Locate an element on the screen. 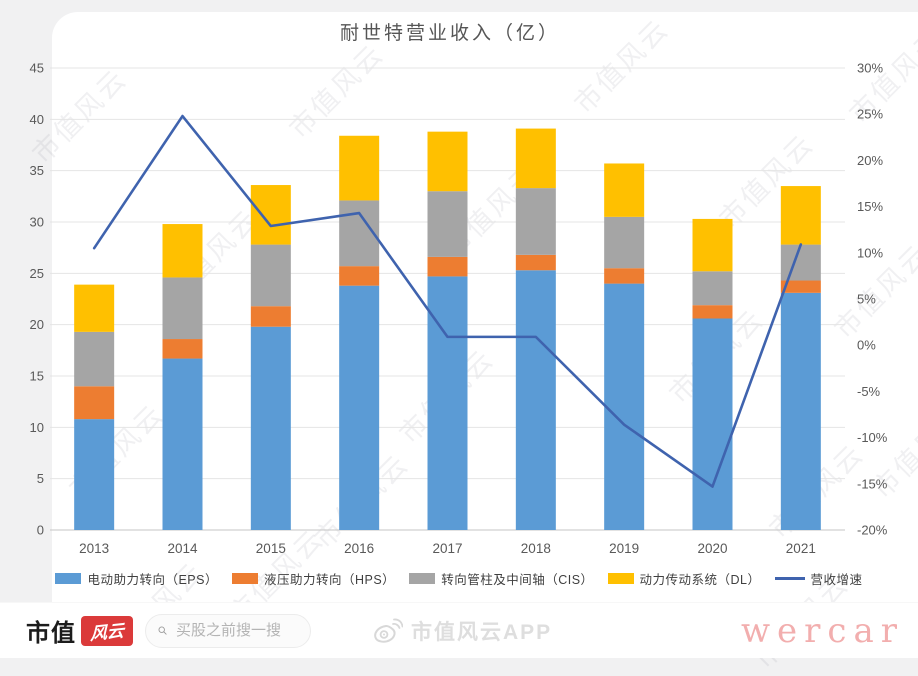 Image resolution: width=918 pixels, height=676 pixels. legend-label: 转向管柱及中间轴（CIS） is located at coordinates (517, 580).